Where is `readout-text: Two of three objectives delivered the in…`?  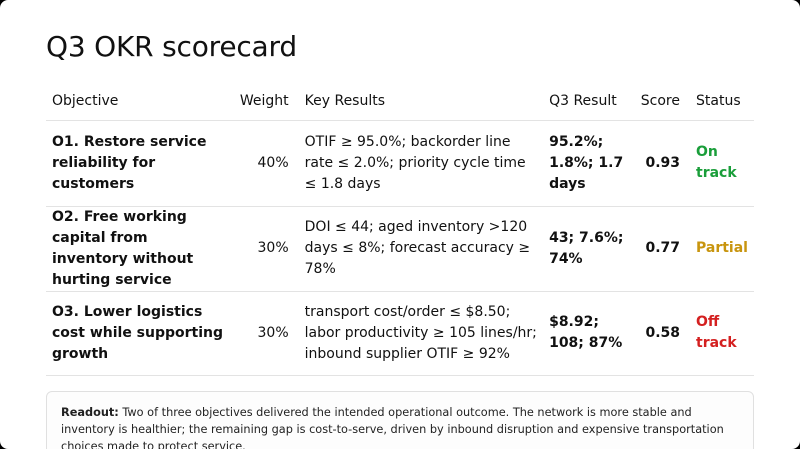 readout-text: Two of three objectives delivered the in… is located at coordinates (392, 427).